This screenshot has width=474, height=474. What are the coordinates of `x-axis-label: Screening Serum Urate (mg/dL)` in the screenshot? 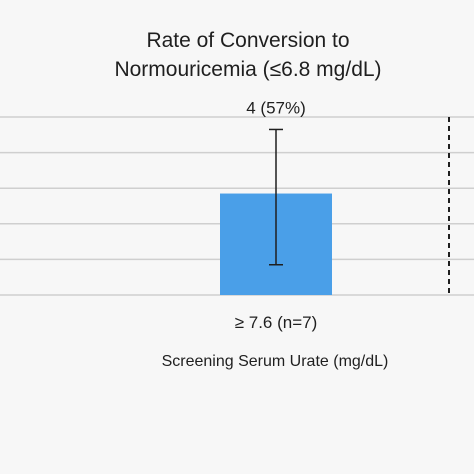 It's located at (275, 361).